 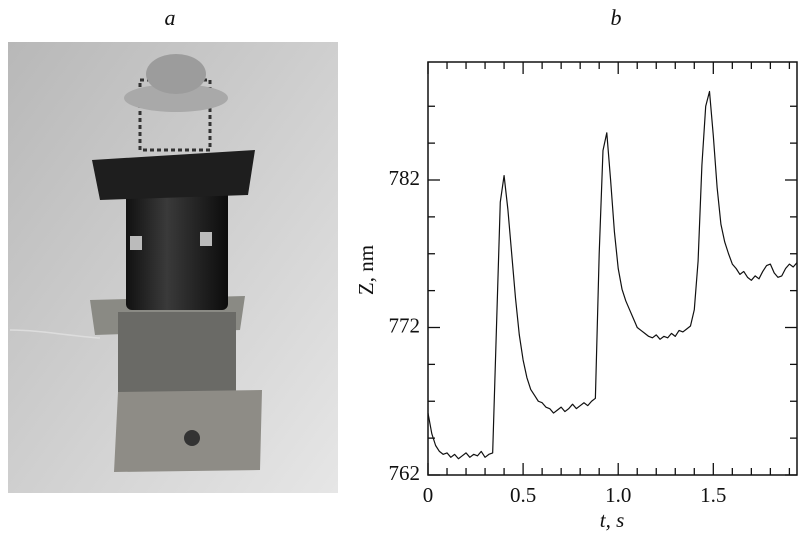 What do you see at coordinates (428, 495) in the screenshot?
I see `x-tick-label: 0` at bounding box center [428, 495].